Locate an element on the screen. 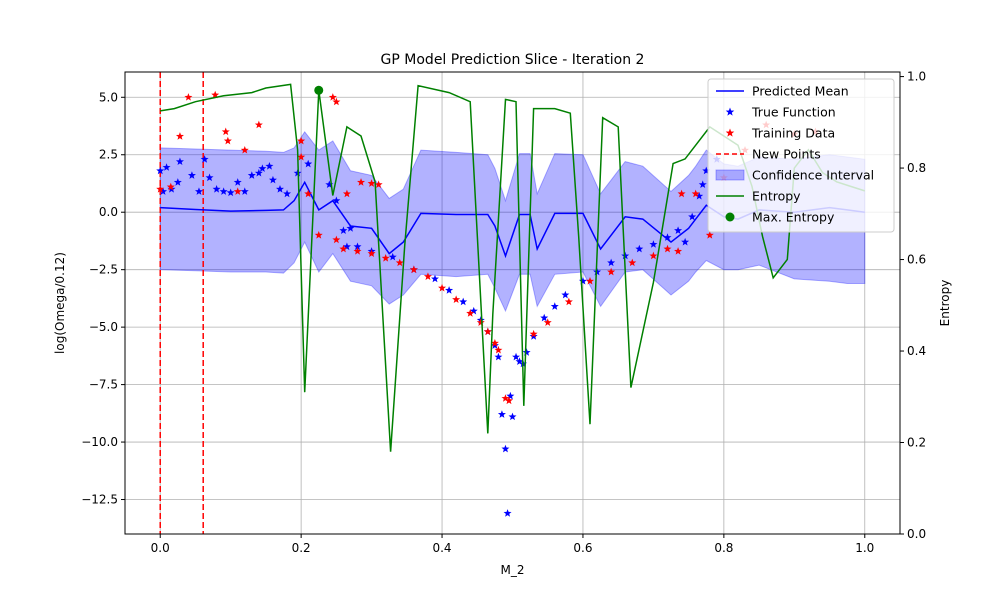  legend-label: Entropy is located at coordinates (776, 196).